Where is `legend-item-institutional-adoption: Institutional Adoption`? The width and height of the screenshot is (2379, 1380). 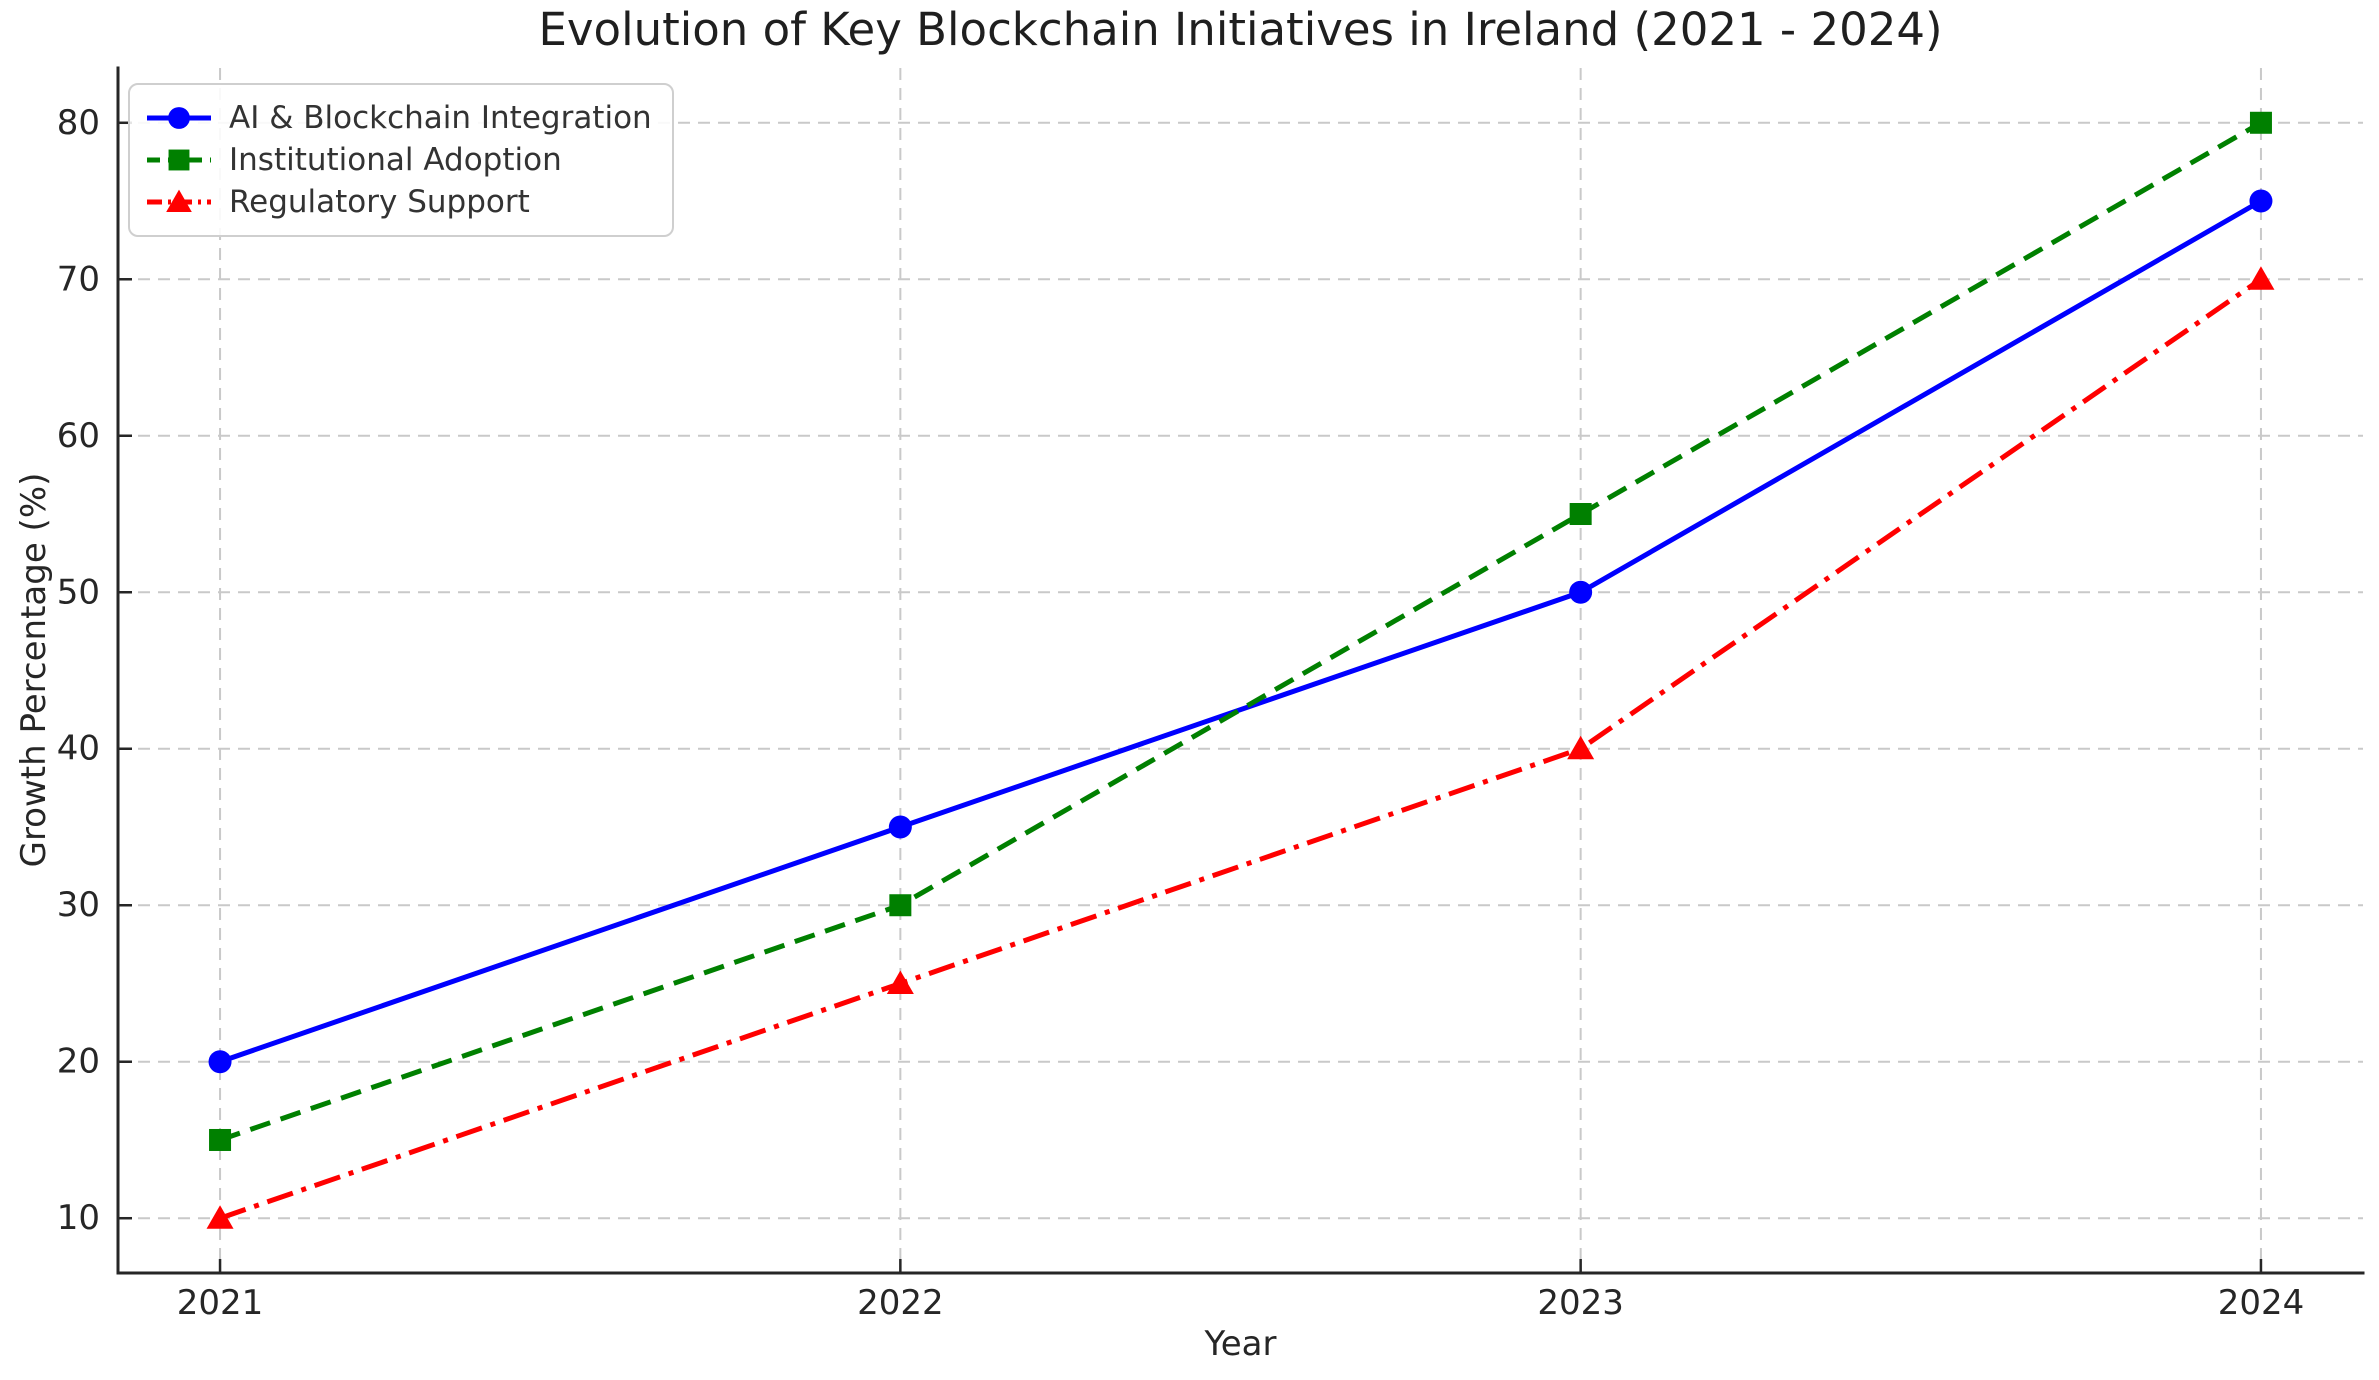 legend-item-institutional-adoption: Institutional Adoption is located at coordinates (398, 160).